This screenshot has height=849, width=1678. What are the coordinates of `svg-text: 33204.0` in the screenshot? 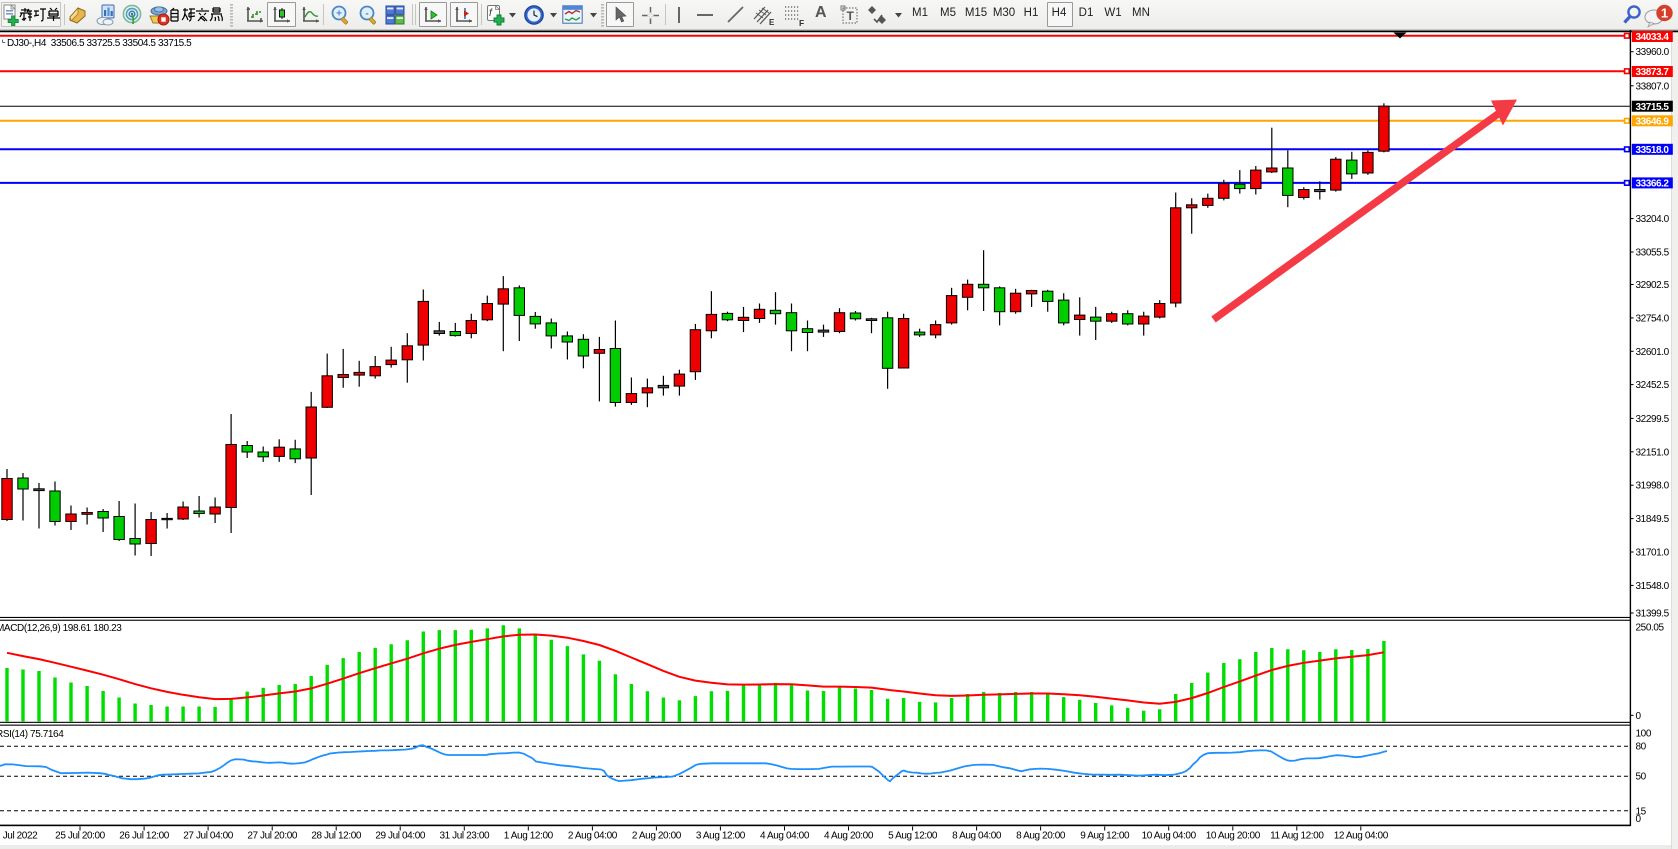 It's located at (1653, 219).